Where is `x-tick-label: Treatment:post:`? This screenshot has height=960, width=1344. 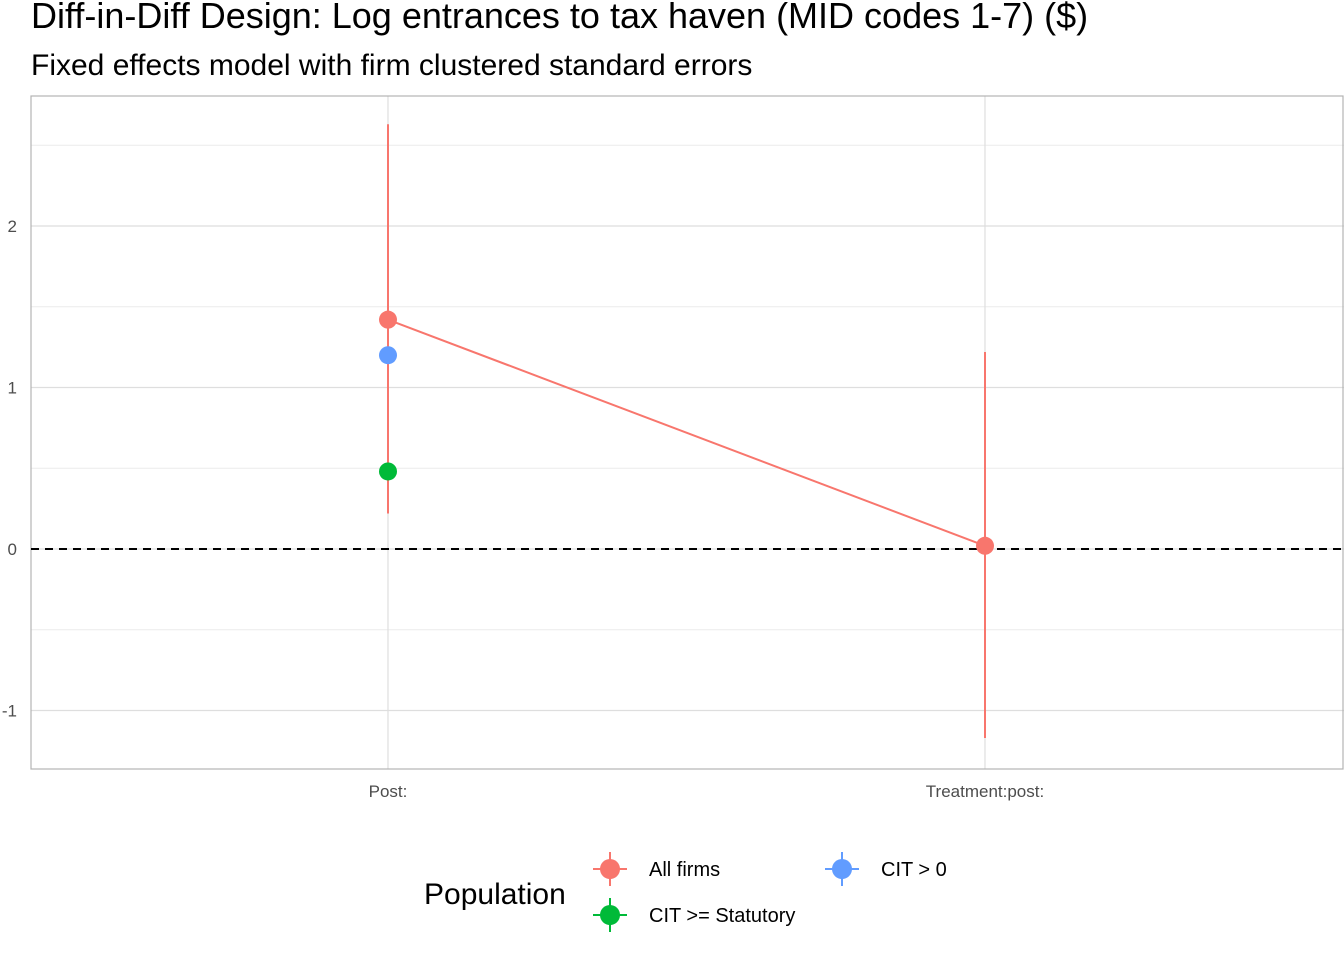 x-tick-label: Treatment:post: is located at coordinates (985, 791).